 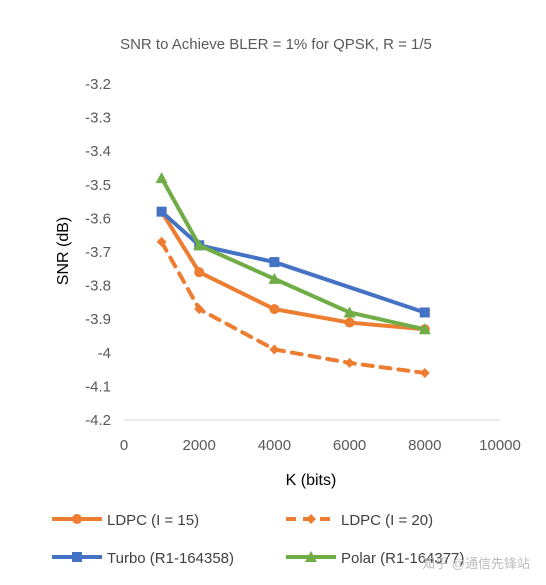 I want to click on legend-label: LDPC (I = 15), so click(x=153, y=520).